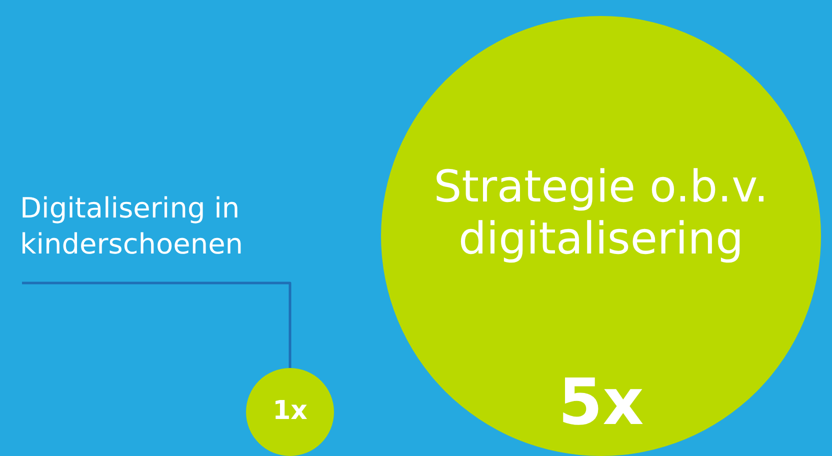  I want to click on data-label: 5x, so click(601, 403).